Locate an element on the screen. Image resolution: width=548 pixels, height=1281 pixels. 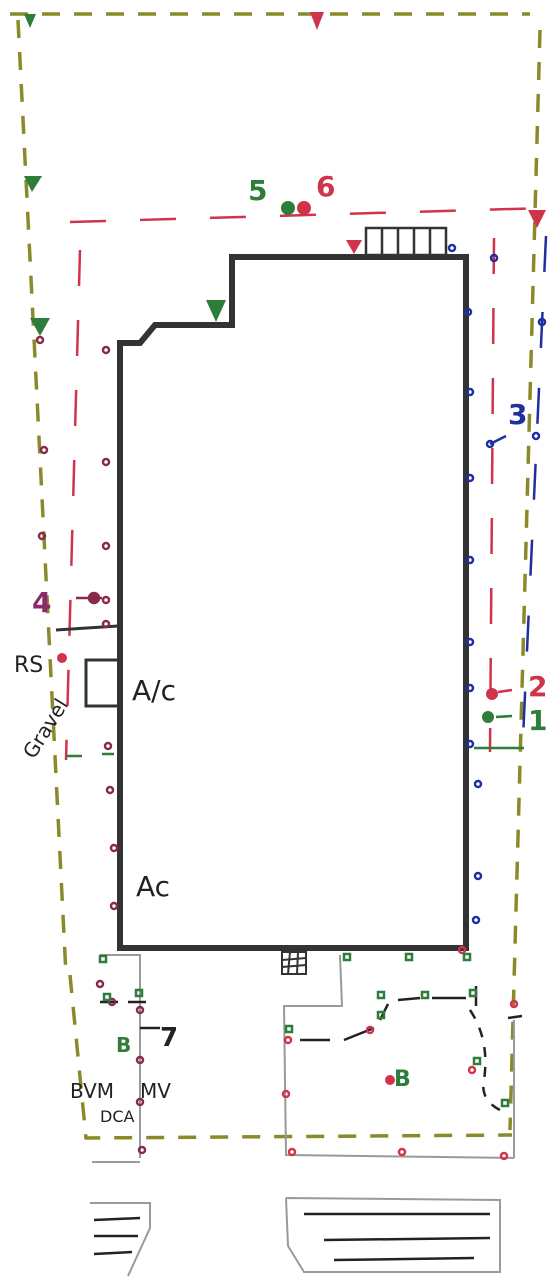
zone-b-left-label: B is located at coordinates (123, 1045).